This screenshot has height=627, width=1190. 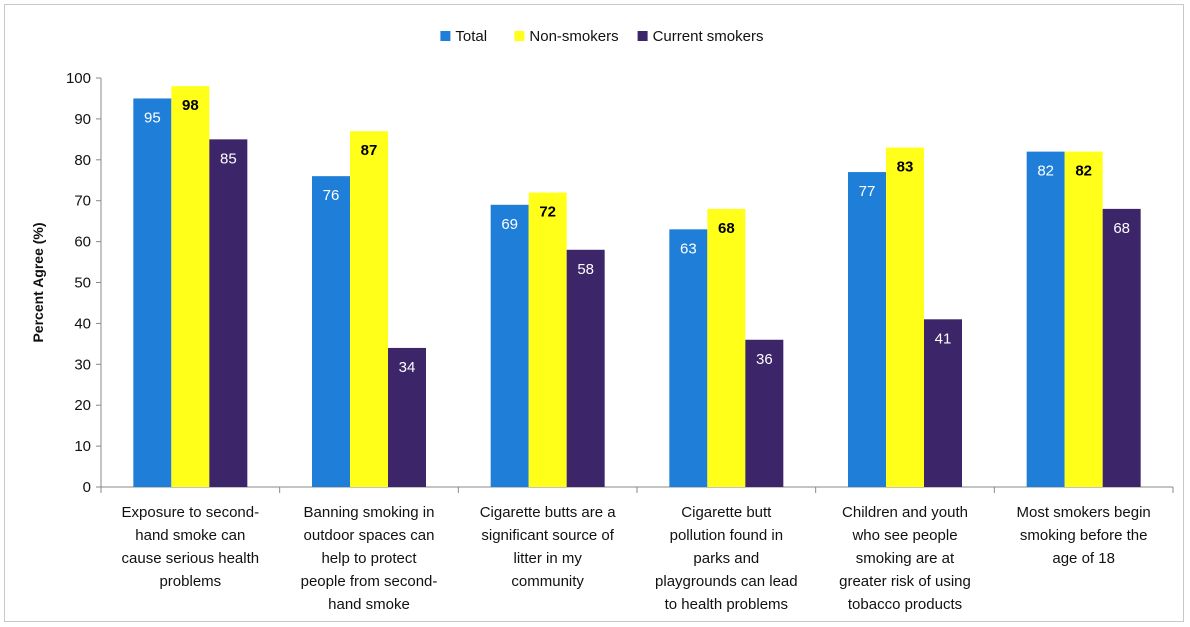 I want to click on category-label-line: Cigarette butts are a, so click(x=548, y=512).